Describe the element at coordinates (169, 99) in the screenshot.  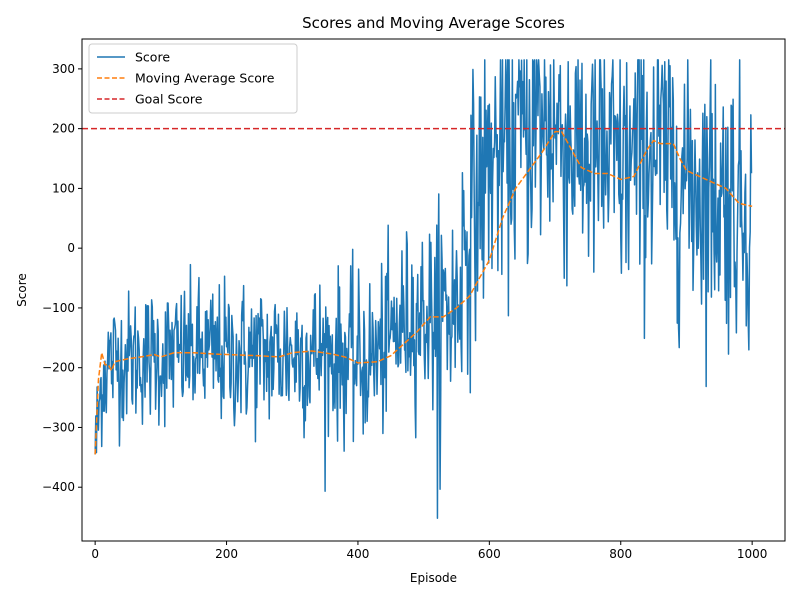
I see `legend-entry: Goal Score` at that location.